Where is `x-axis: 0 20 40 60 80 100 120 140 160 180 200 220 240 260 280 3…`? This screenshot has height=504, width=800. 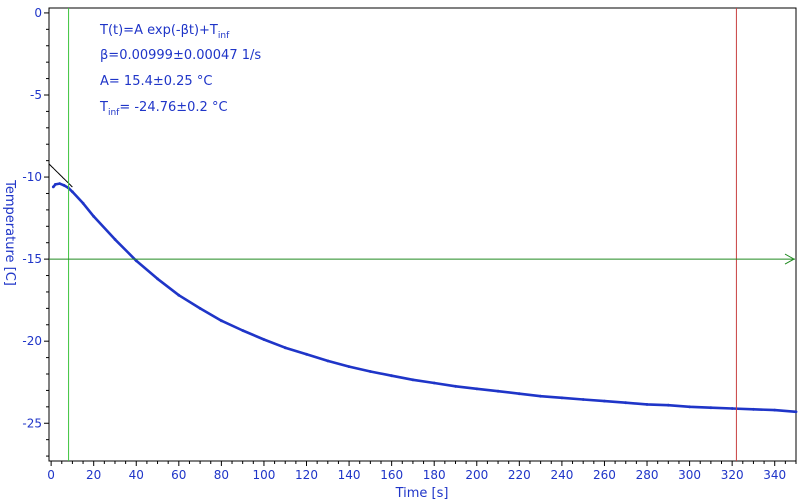 x-axis: 0 20 40 60 80 100 120 140 160 180 200 220 240 260 280 3… is located at coordinates (422, 471).